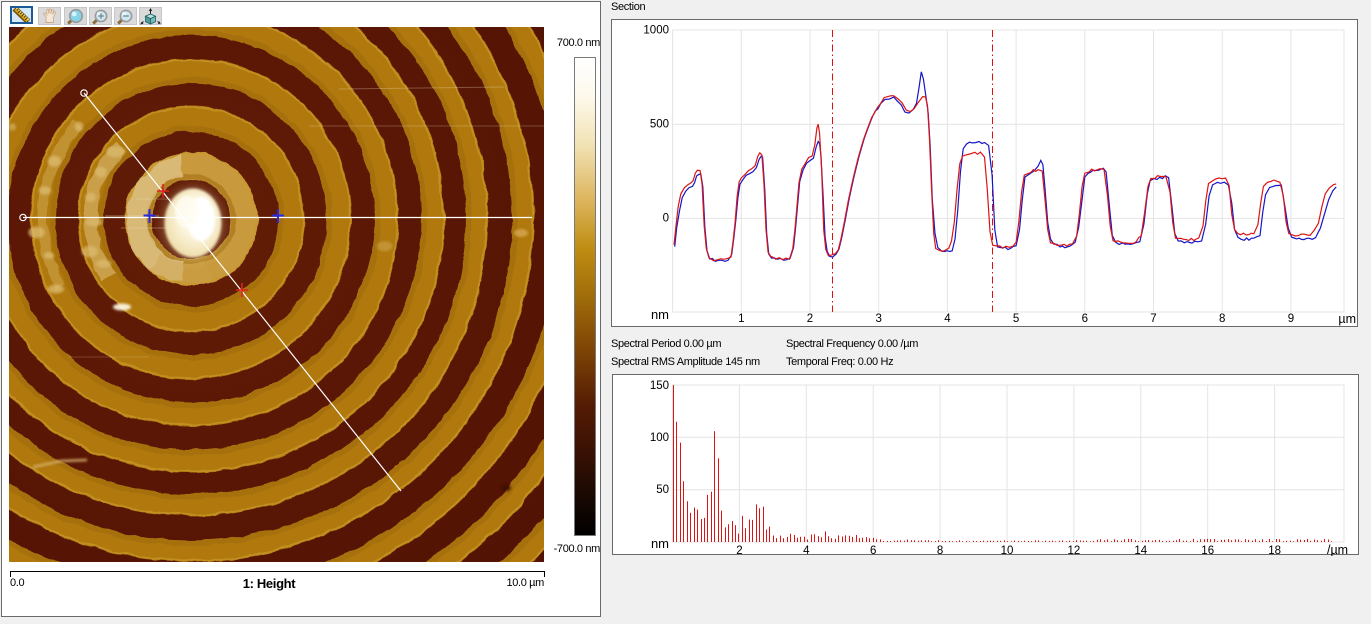  What do you see at coordinates (1347, 319) in the screenshot?
I see `svg-text: µm` at bounding box center [1347, 319].